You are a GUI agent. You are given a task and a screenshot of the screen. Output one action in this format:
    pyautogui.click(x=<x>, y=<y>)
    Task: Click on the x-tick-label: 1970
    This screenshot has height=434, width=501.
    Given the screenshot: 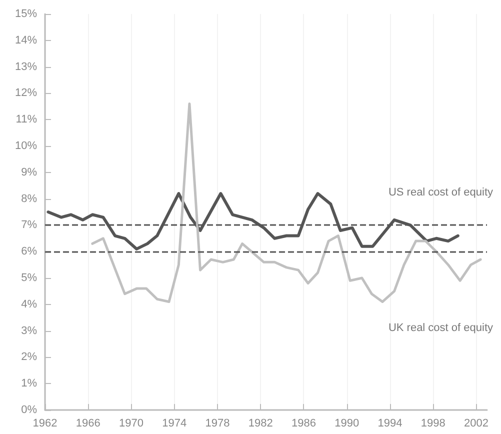 What is the action you would take?
    pyautogui.click(x=131, y=424)
    